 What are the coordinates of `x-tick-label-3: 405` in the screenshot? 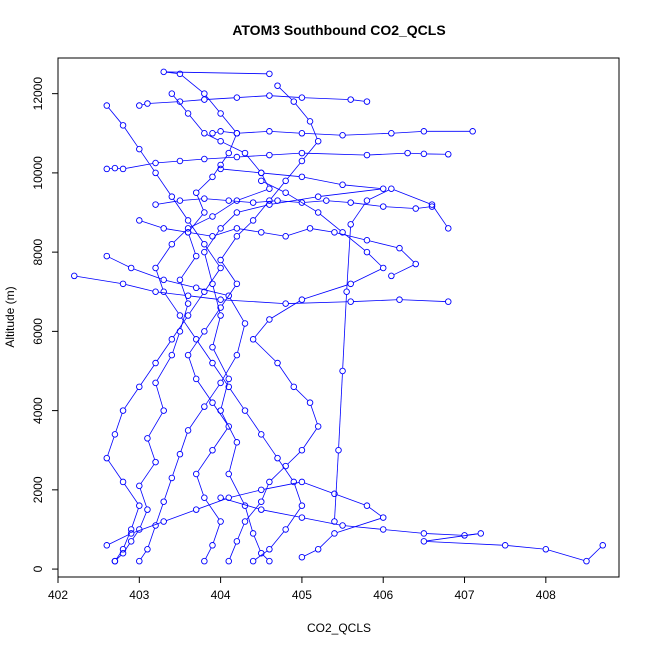 It's located at (302, 595).